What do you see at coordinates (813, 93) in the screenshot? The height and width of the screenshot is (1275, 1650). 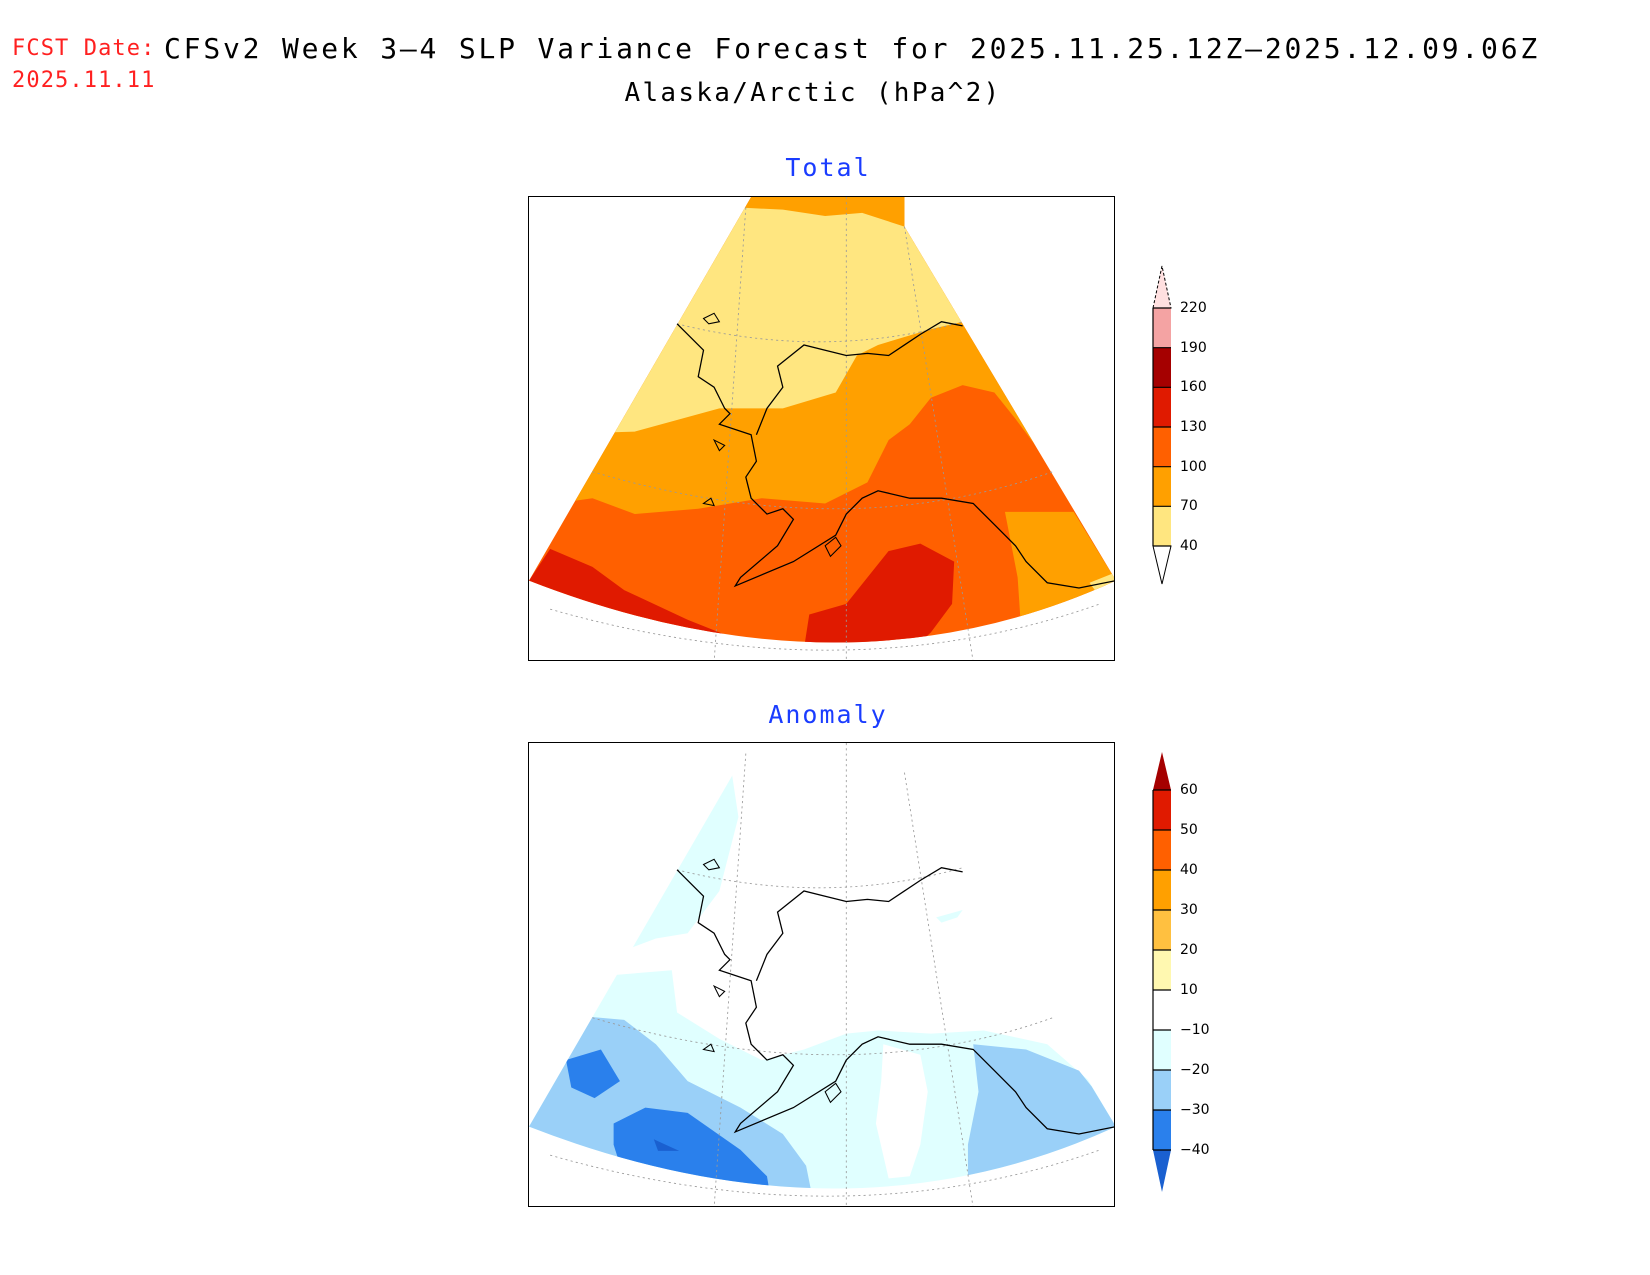 I see `subtitle: Alaska/Arctic (hPa^2)` at bounding box center [813, 93].